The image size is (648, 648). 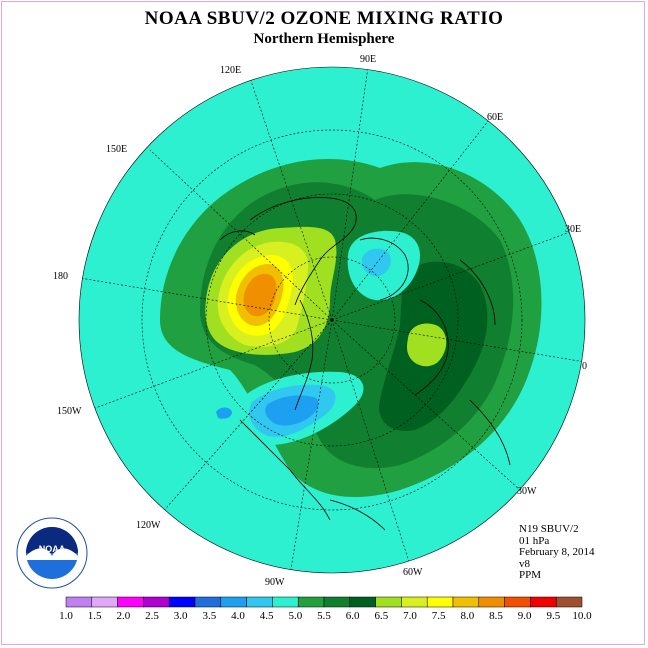 I want to click on colorbar-tick-label: 3.5, so click(x=209, y=616).